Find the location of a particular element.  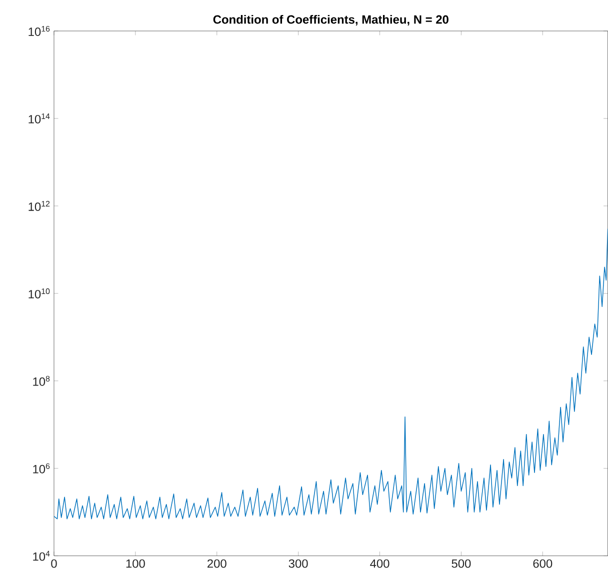

x-tick-label: 200 is located at coordinates (216, 563).